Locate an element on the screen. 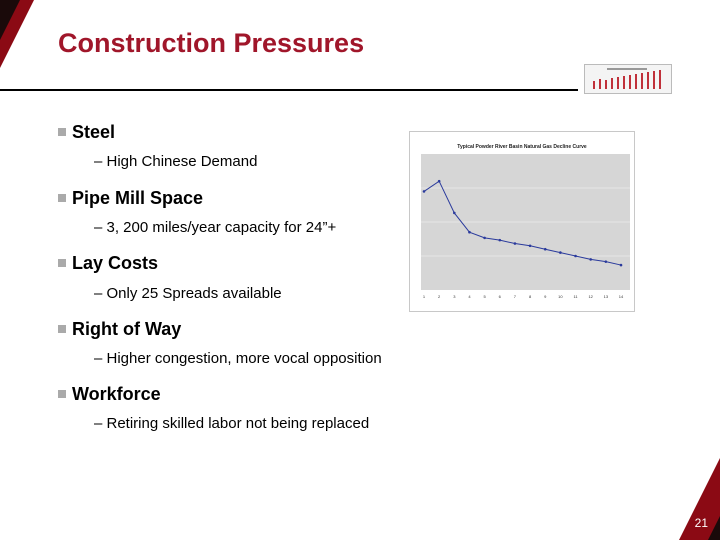  slide-title: Construction Pressures is located at coordinates (211, 43).